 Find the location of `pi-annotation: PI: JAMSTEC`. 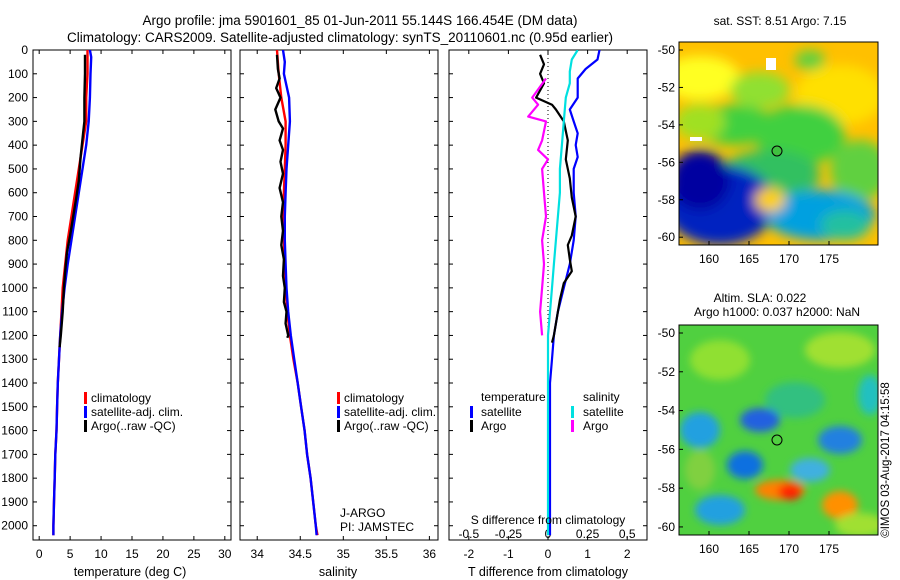

pi-annotation: PI: JAMSTEC is located at coordinates (377, 527).